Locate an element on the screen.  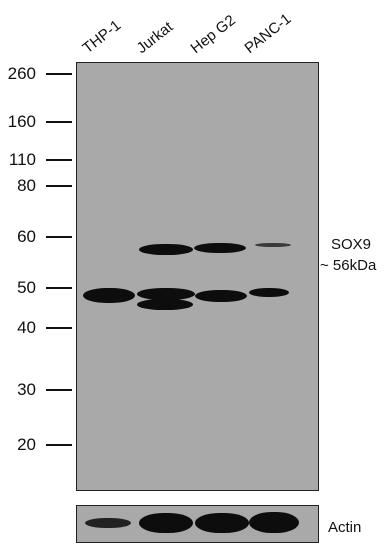
actin-label: Actin is located at coordinates (345, 527).